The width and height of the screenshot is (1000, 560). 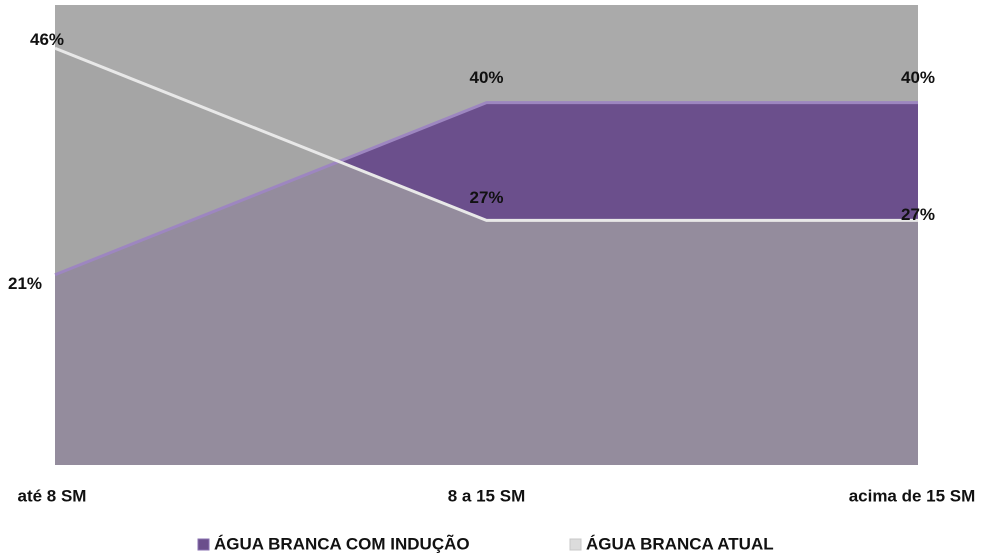 I want to click on x-tick-label: acima de 15 SM, so click(x=912, y=495).